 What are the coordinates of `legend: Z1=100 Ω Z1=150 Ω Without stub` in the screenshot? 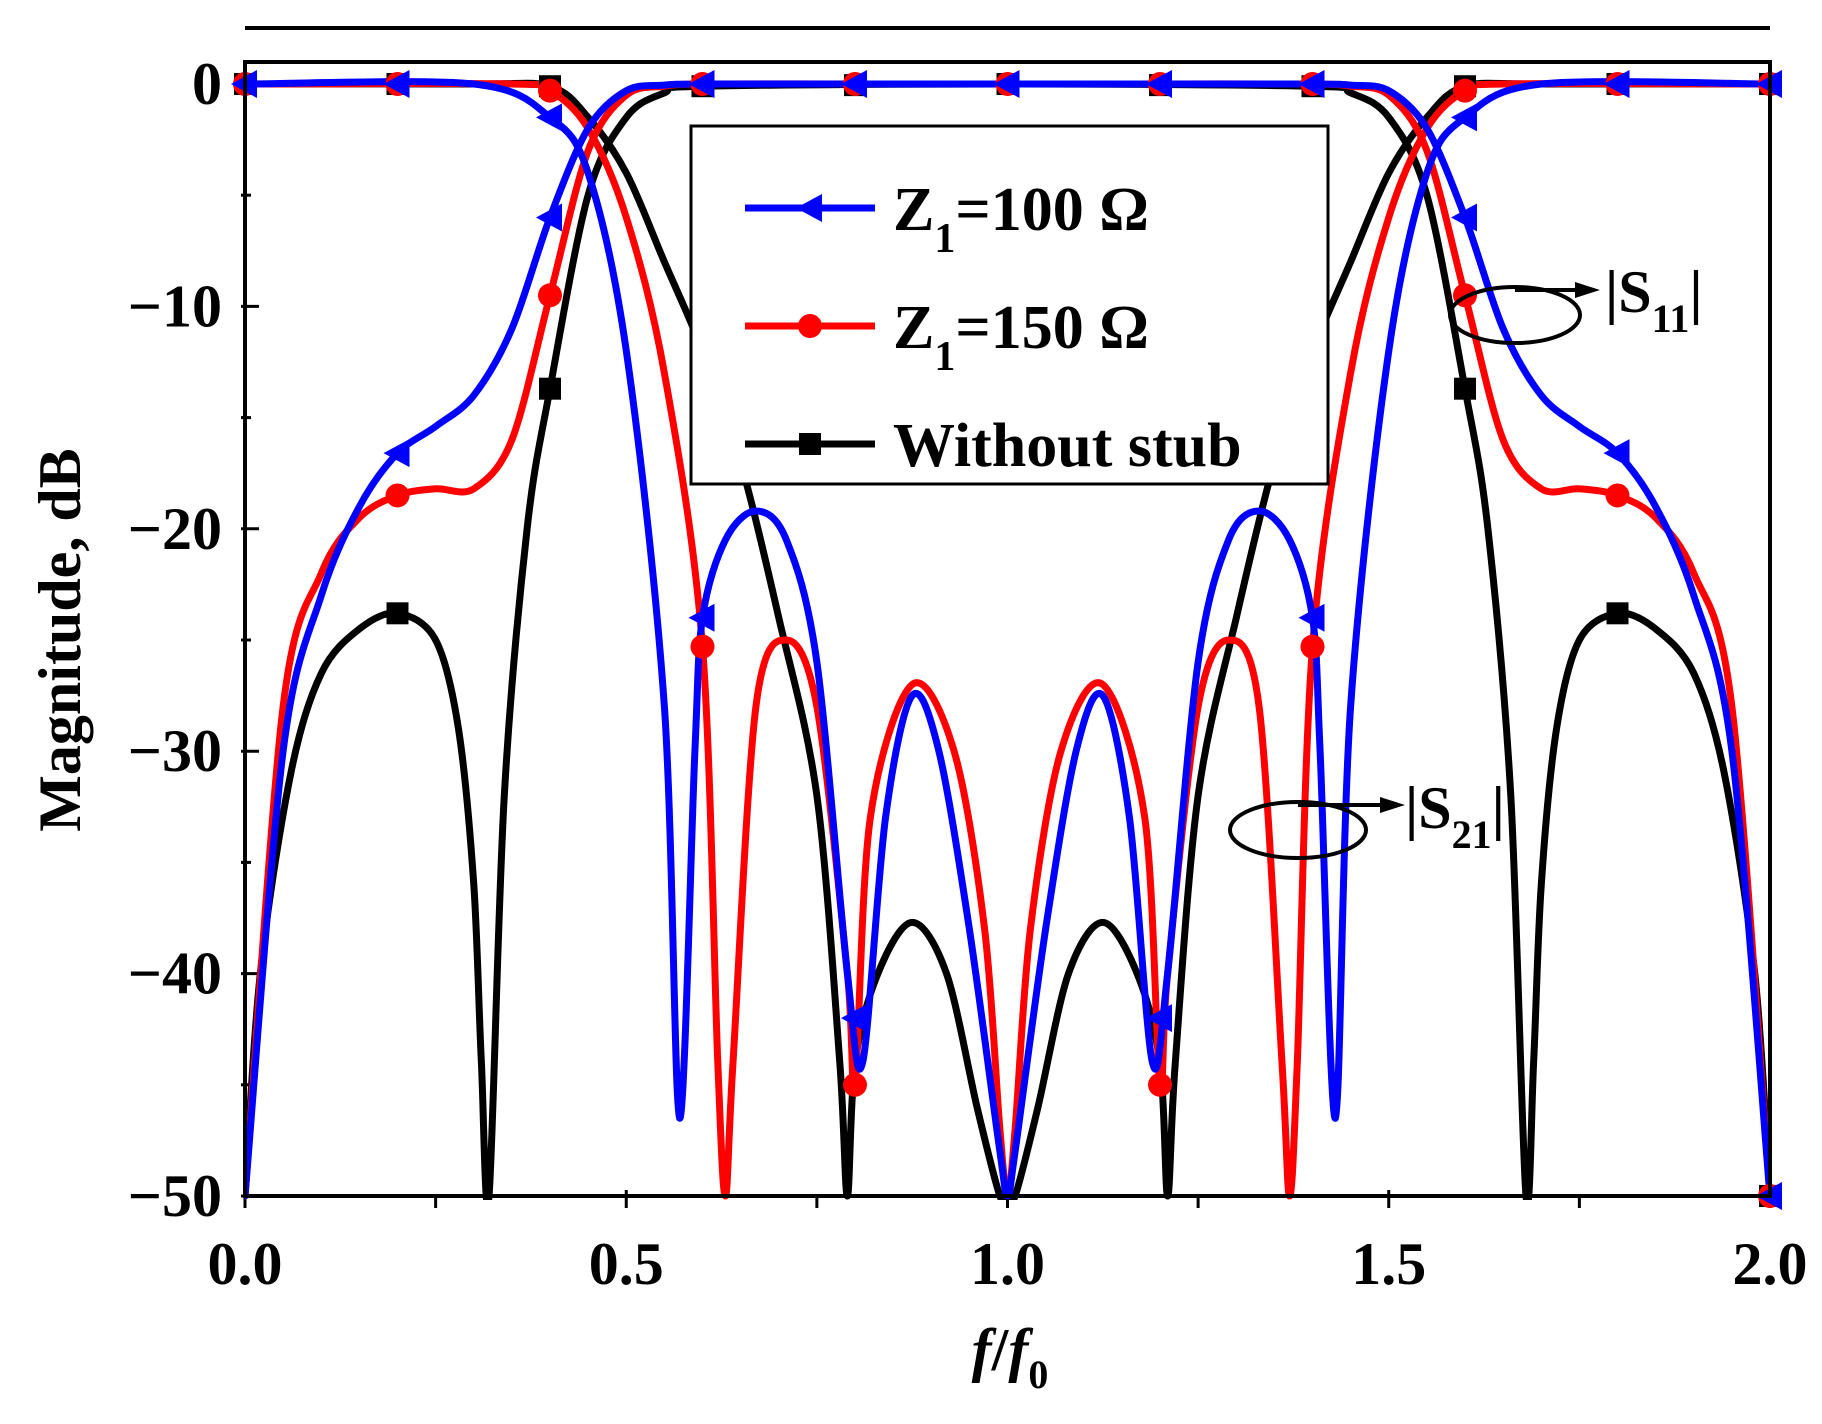 It's located at (1009, 305).